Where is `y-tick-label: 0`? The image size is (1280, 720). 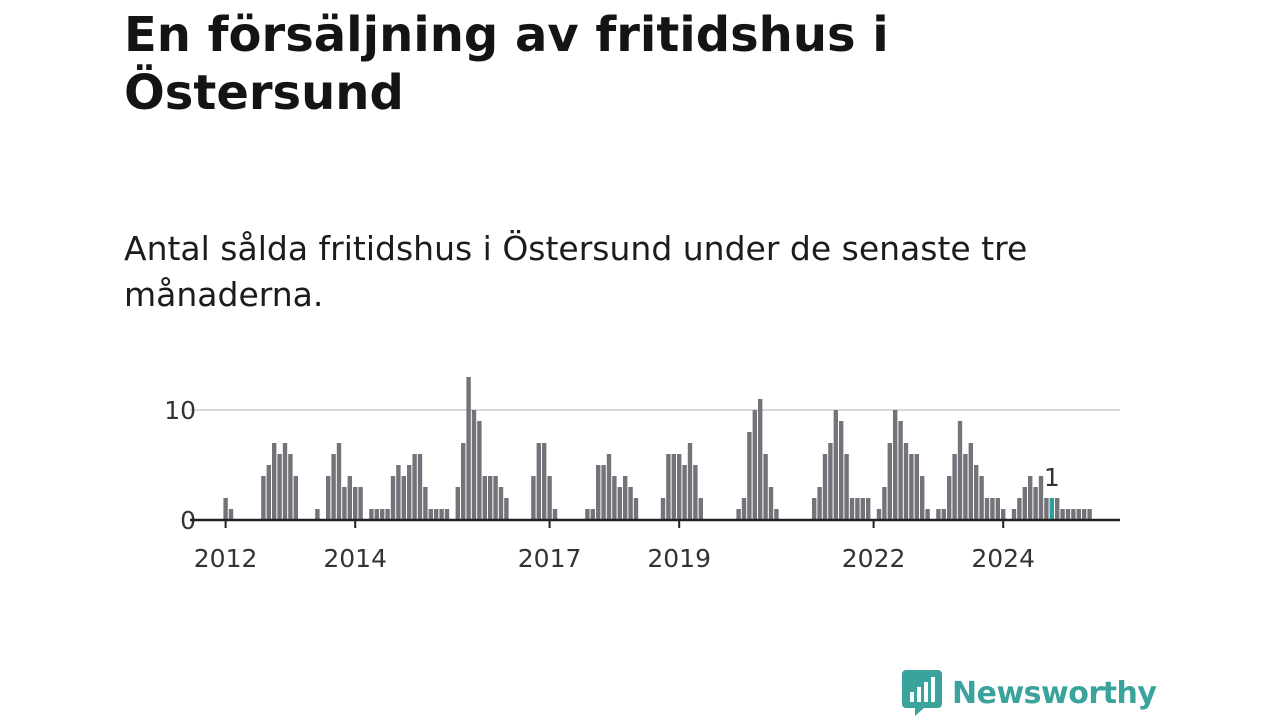 y-tick-label: 0 is located at coordinates (188, 520).